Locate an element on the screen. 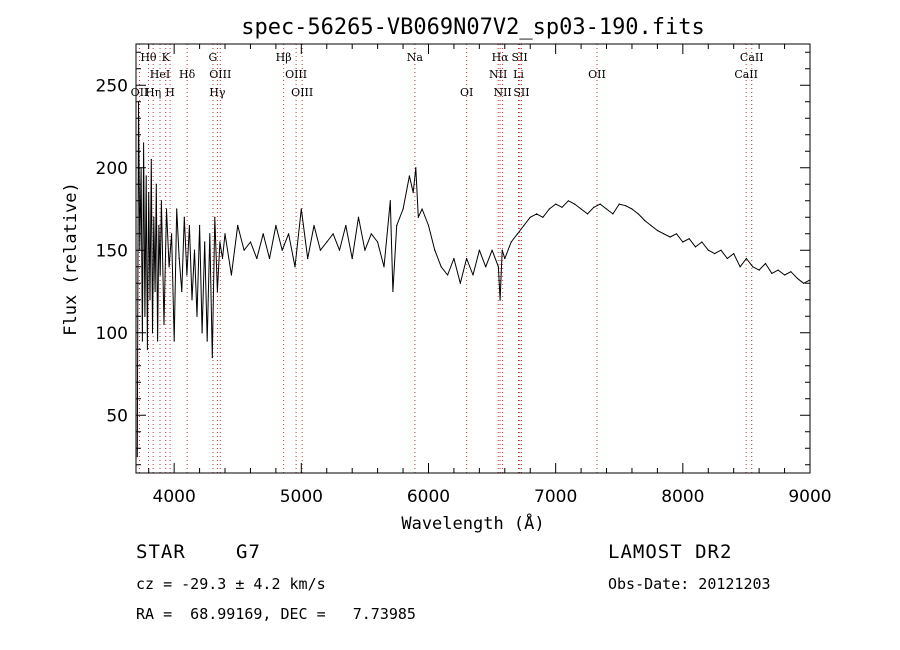  line-marker-label: Hδ is located at coordinates (187, 74).